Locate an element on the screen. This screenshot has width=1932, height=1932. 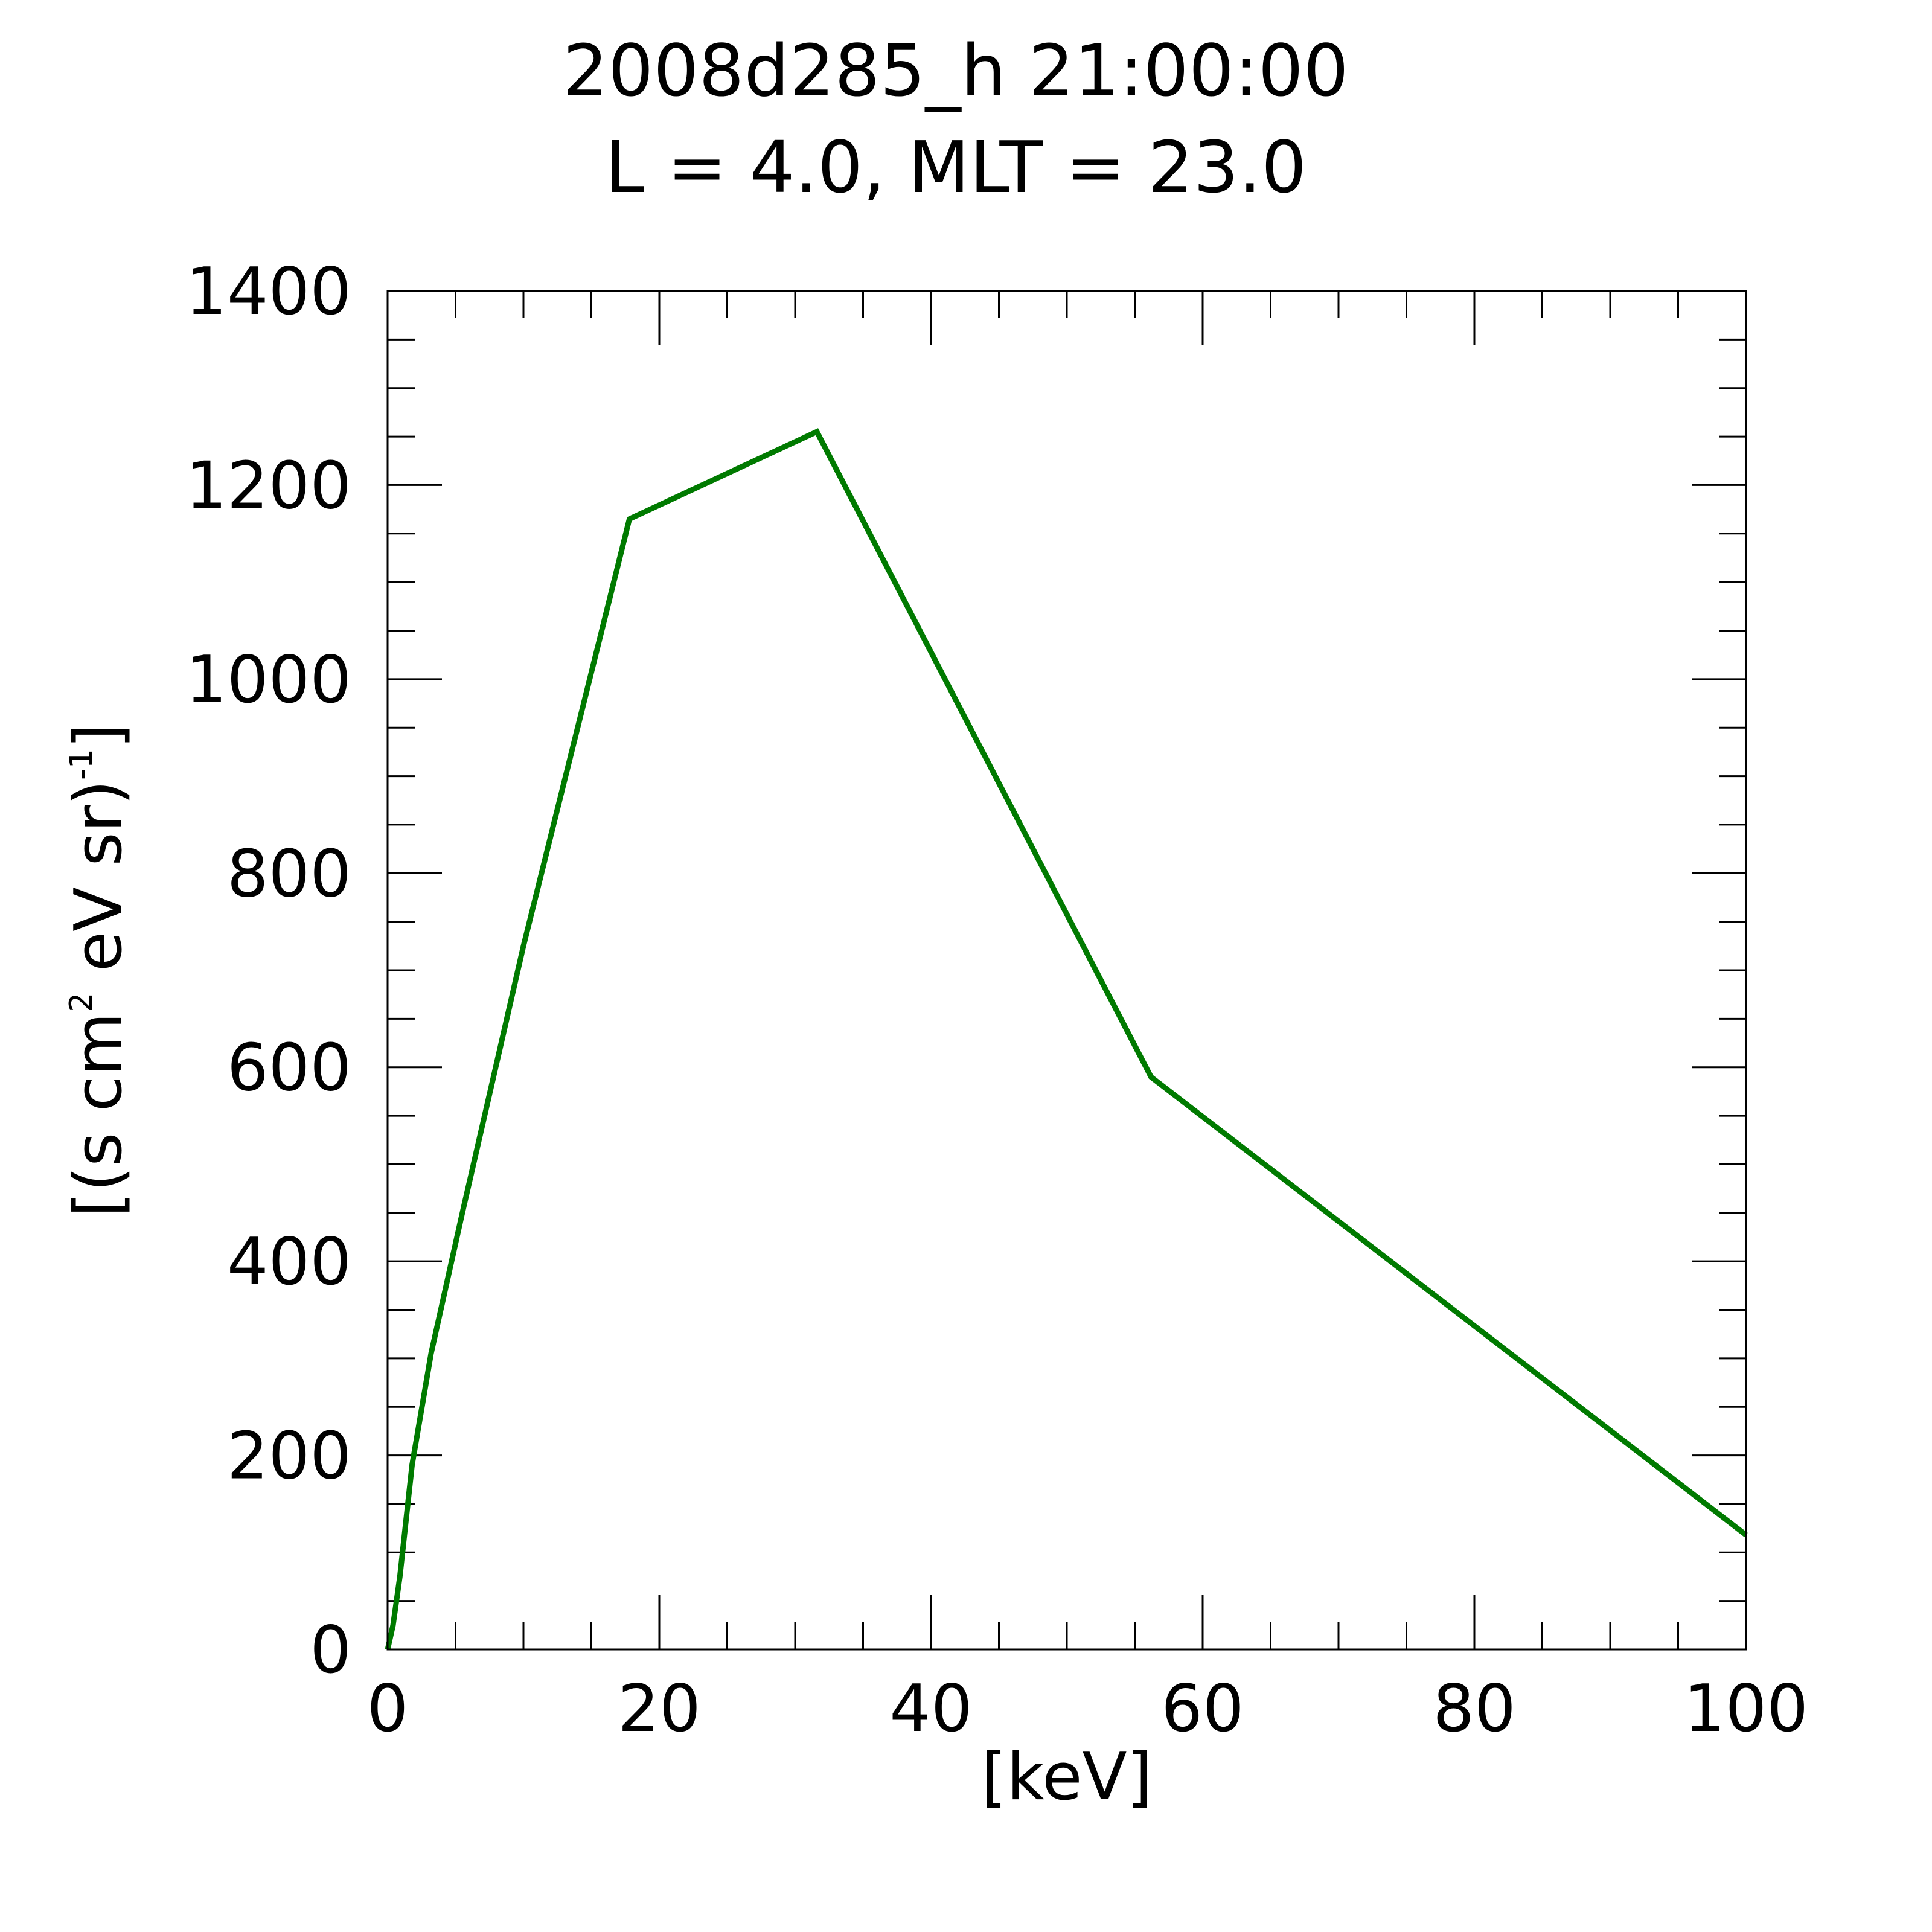
x-tick-label: 40 is located at coordinates (931, 1709).